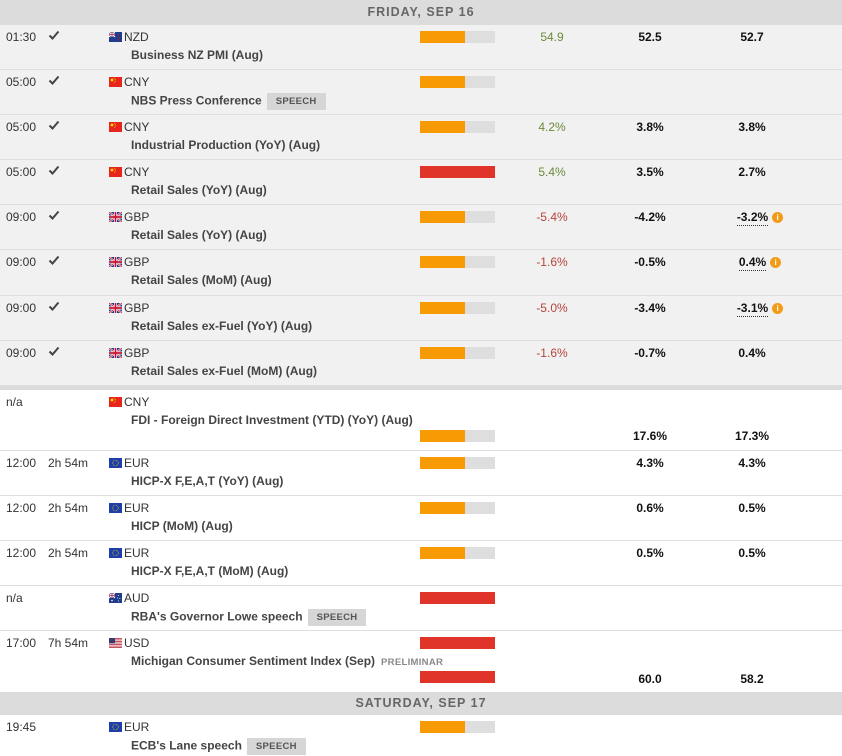  I want to click on event-name: Business NZ PMI (Aug), so click(197, 55).